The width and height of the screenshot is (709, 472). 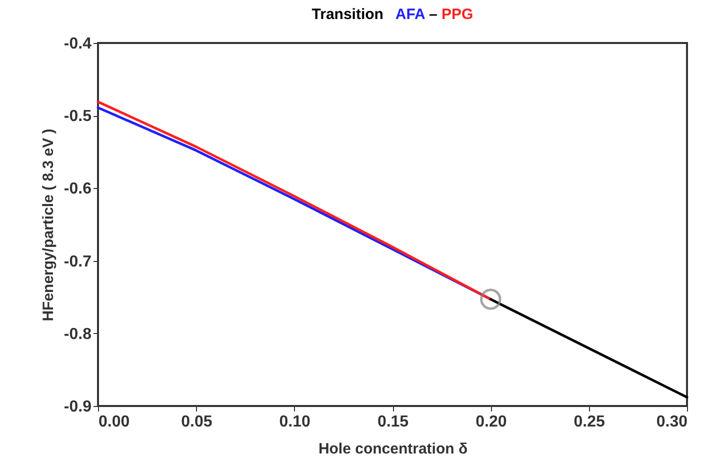 I want to click on text: PPG, so click(x=458, y=14).